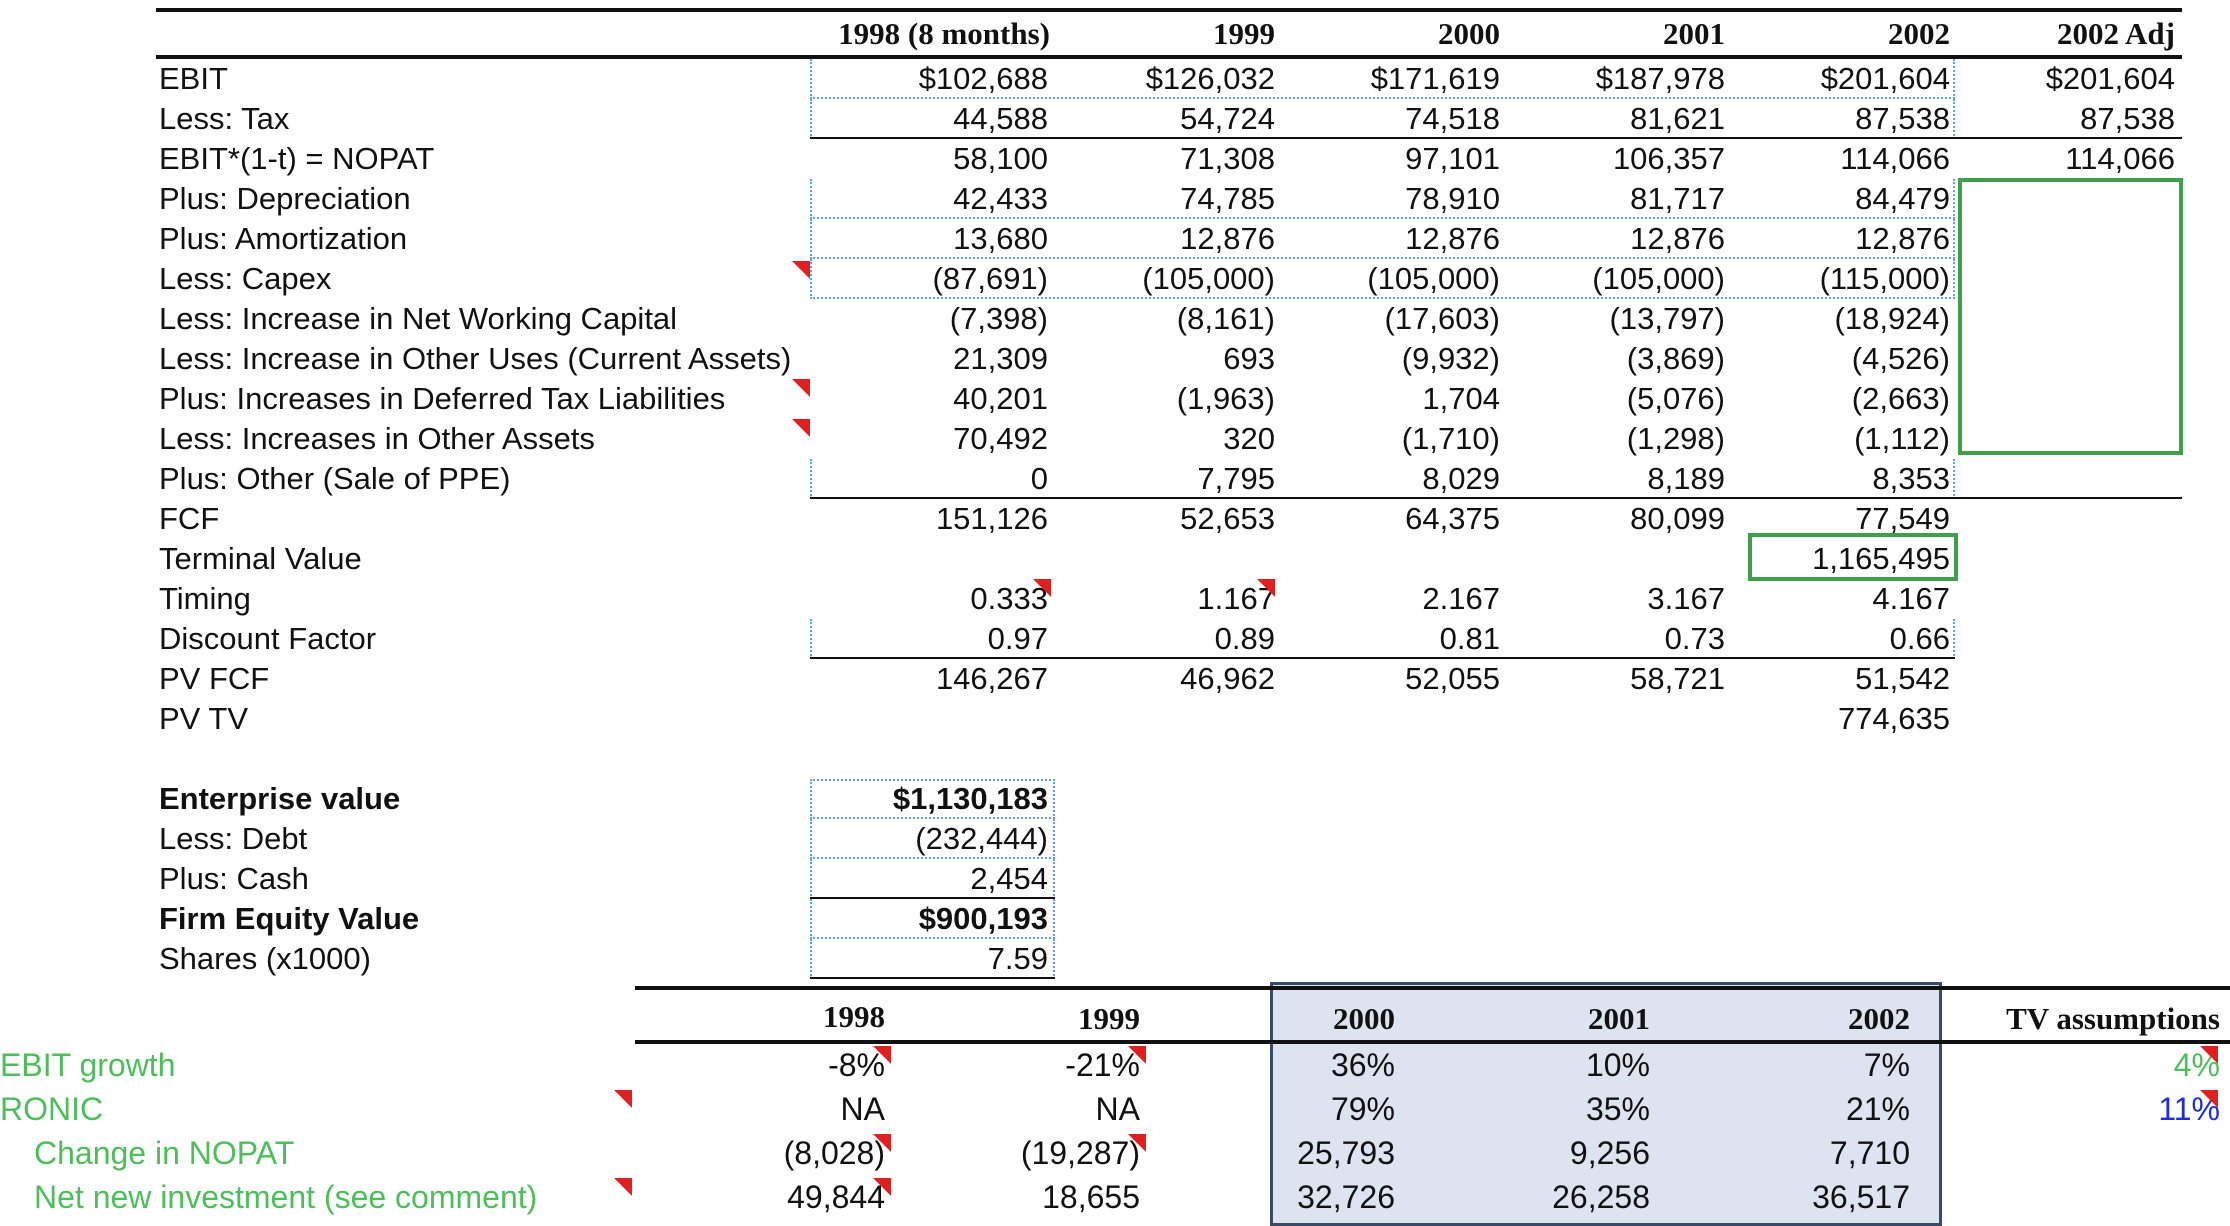 The height and width of the screenshot is (1226, 2230). What do you see at coordinates (1861, 1197) in the screenshot?
I see `cell: 36,517` at bounding box center [1861, 1197].